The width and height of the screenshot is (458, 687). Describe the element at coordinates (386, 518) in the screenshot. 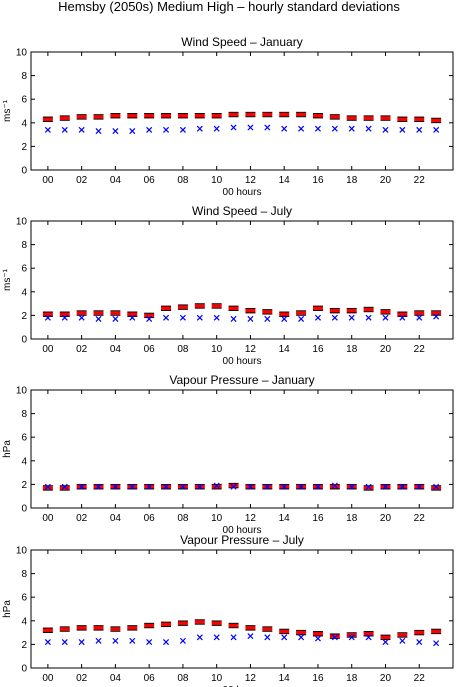

I see `x-tick-label: 20` at that location.